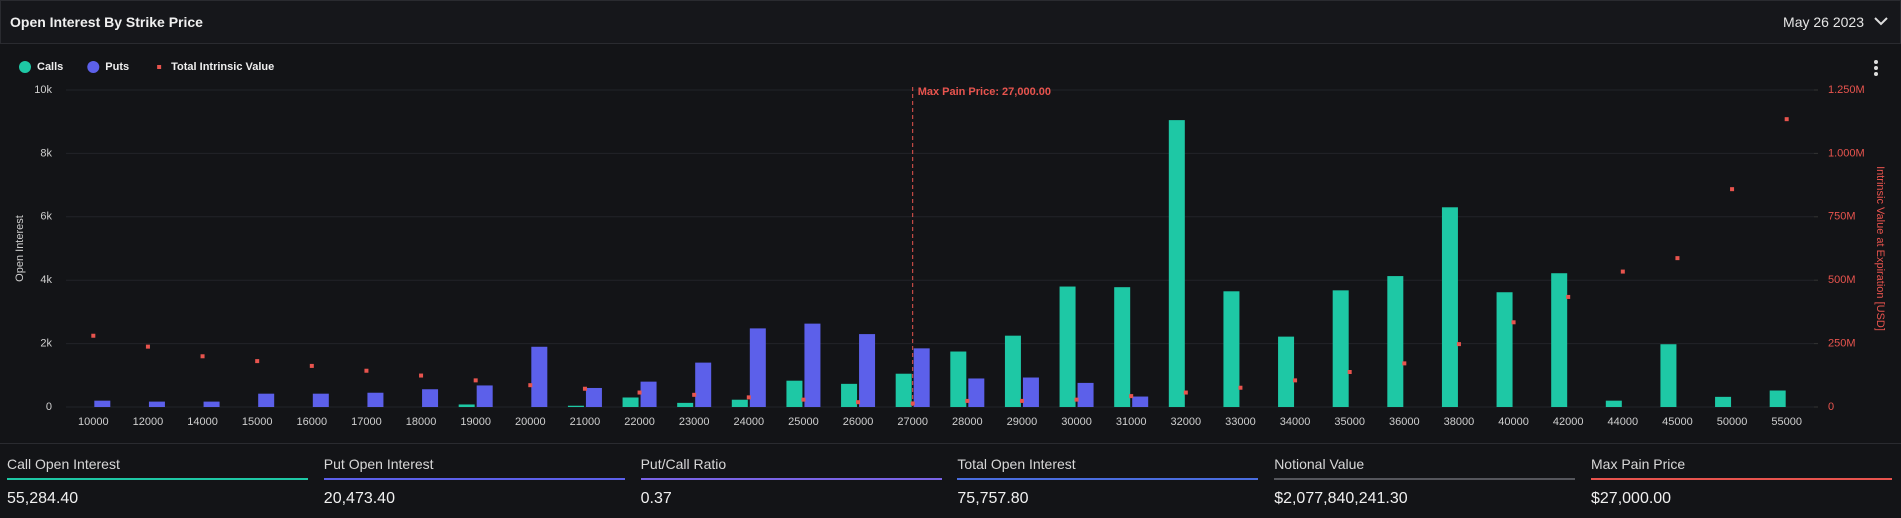  Describe the element at coordinates (803, 422) in the screenshot. I see `x-tick-label: 25000` at that location.